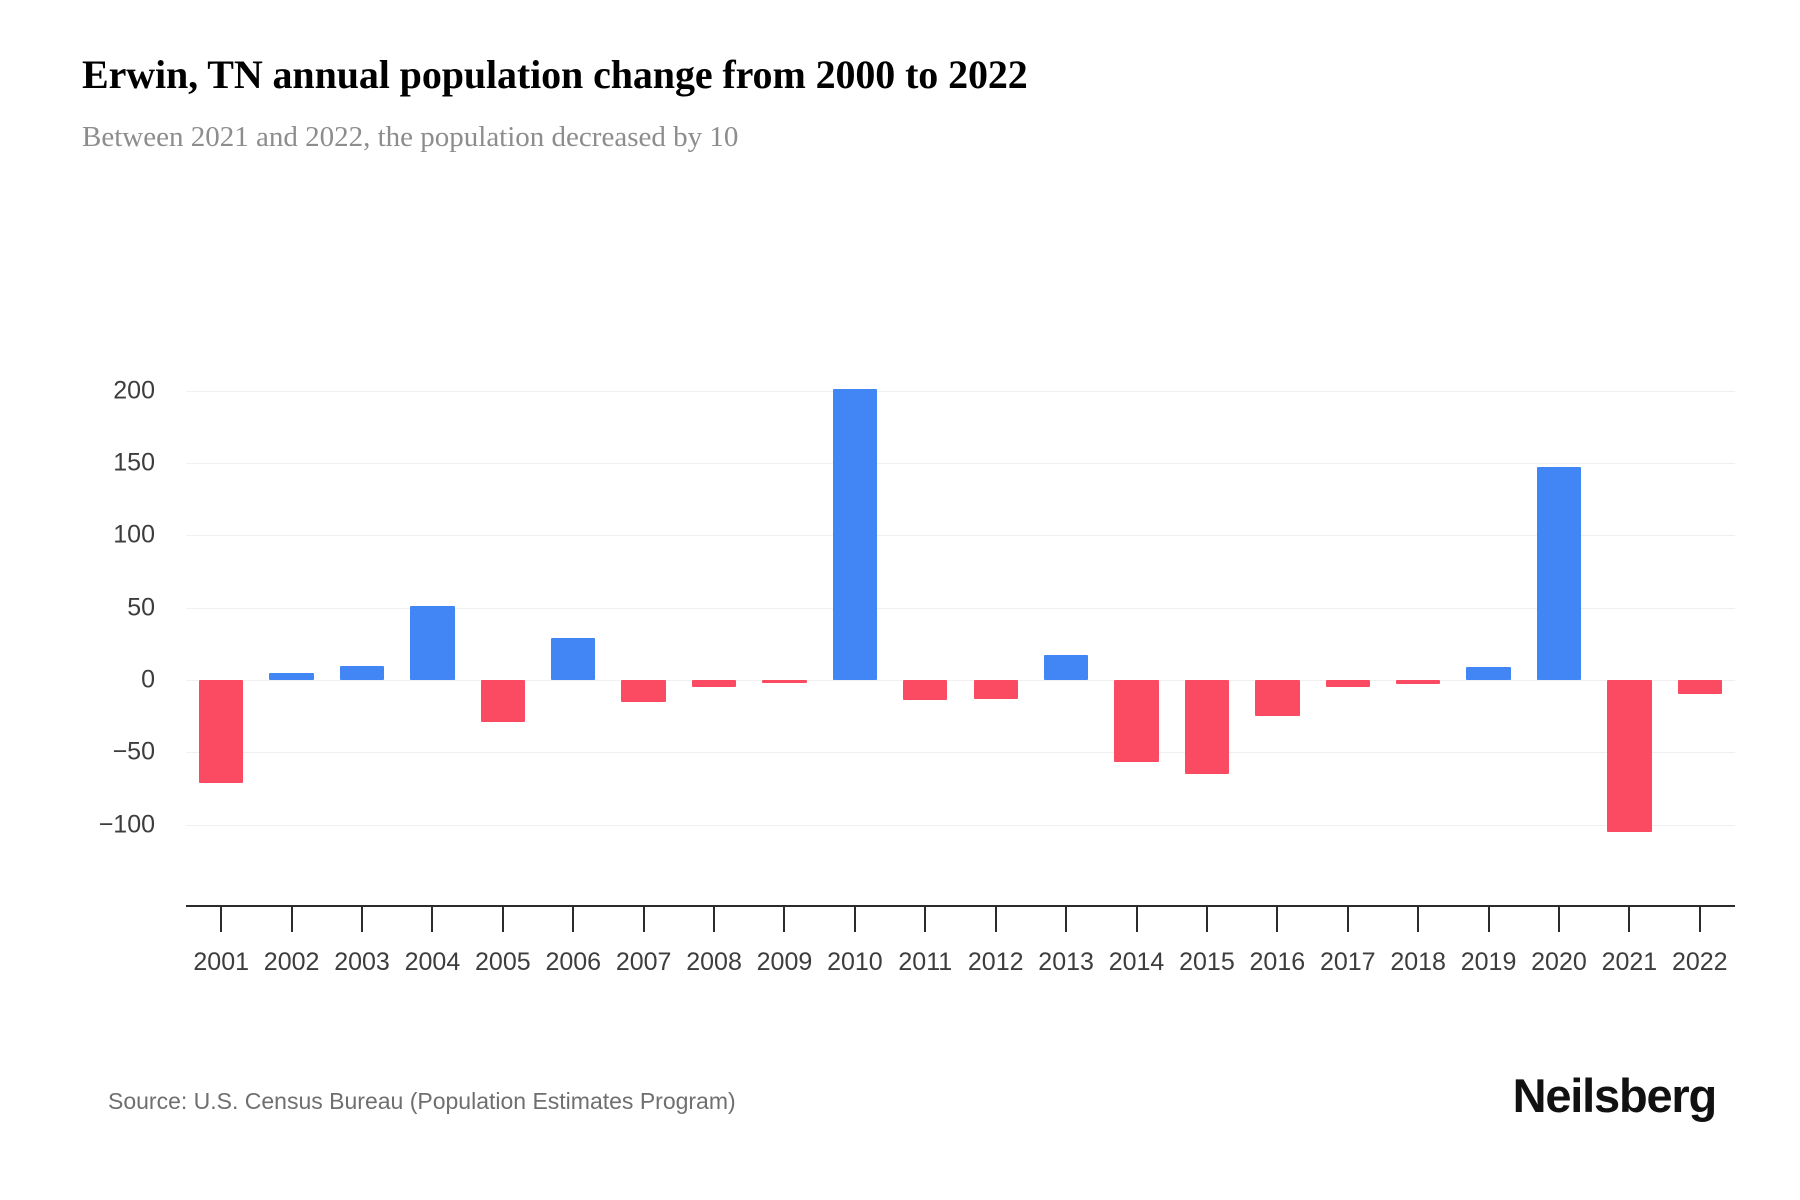 Image resolution: width=1800 pixels, height=1200 pixels. Describe the element at coordinates (1277, 962) in the screenshot. I see `x-tick-label-2016: 2016` at that location.